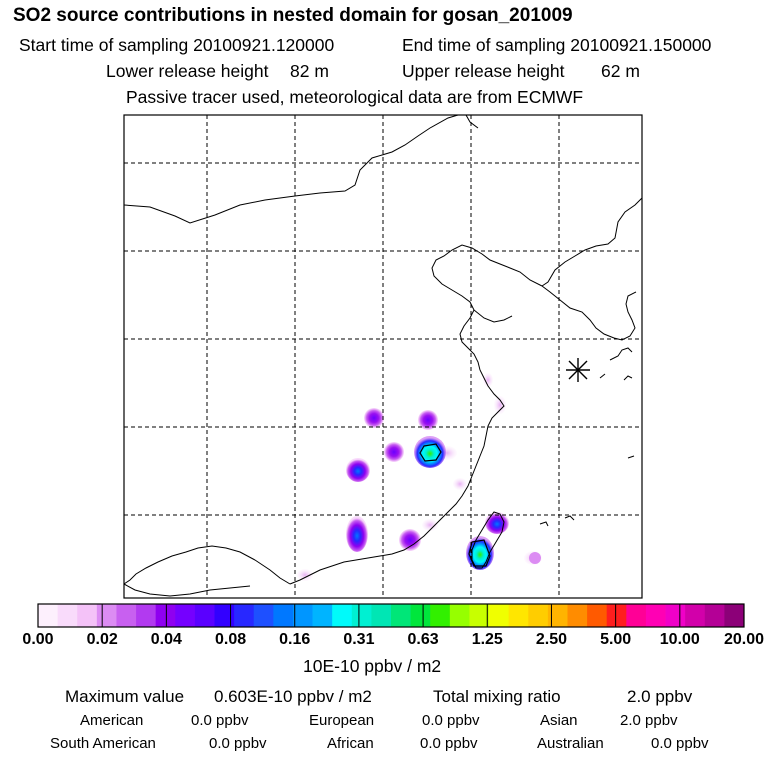  Describe the element at coordinates (743, 639) in the screenshot. I see `colorbar-tick-label: 20.00` at that location.